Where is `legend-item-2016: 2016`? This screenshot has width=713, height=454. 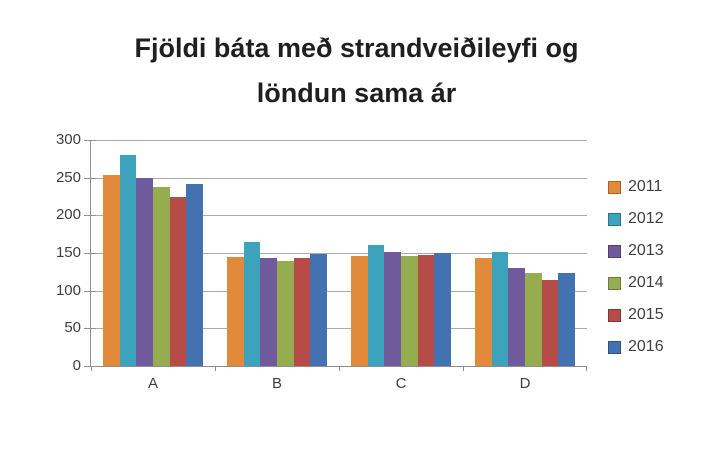 legend-item-2016: 2016 is located at coordinates (636, 347).